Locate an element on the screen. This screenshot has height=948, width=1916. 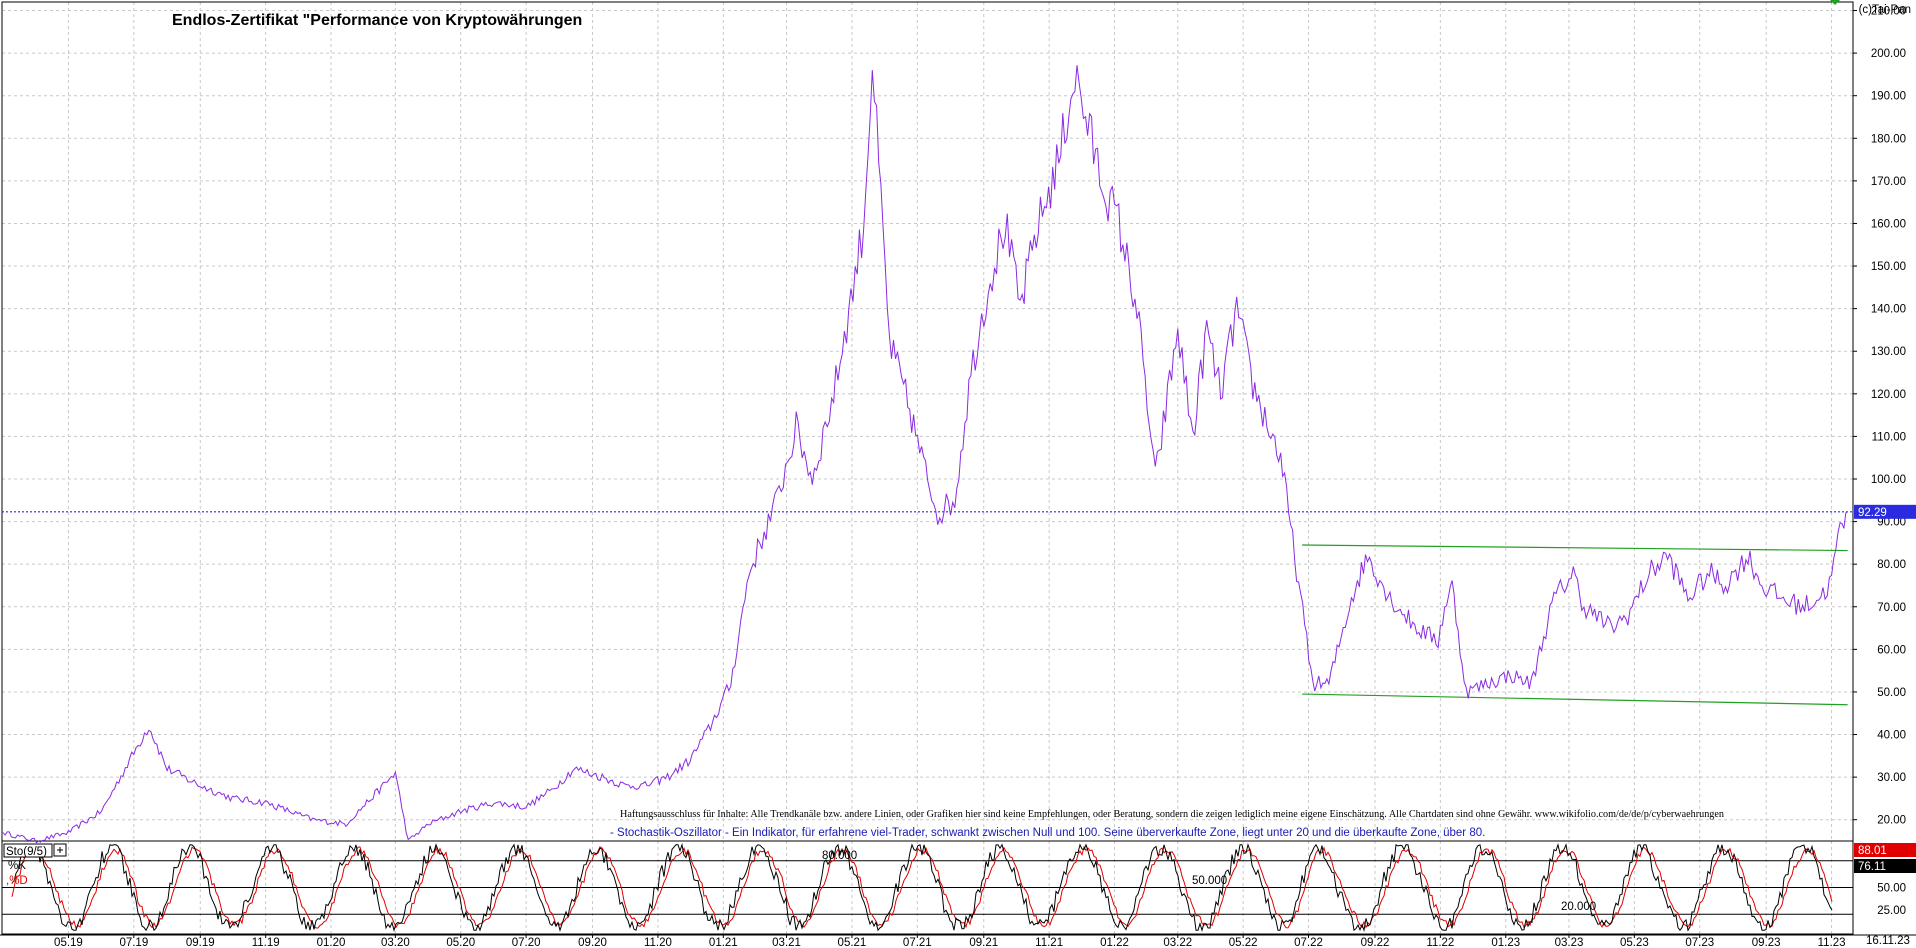
x-tick-label: 03.23 is located at coordinates (1569, 942).